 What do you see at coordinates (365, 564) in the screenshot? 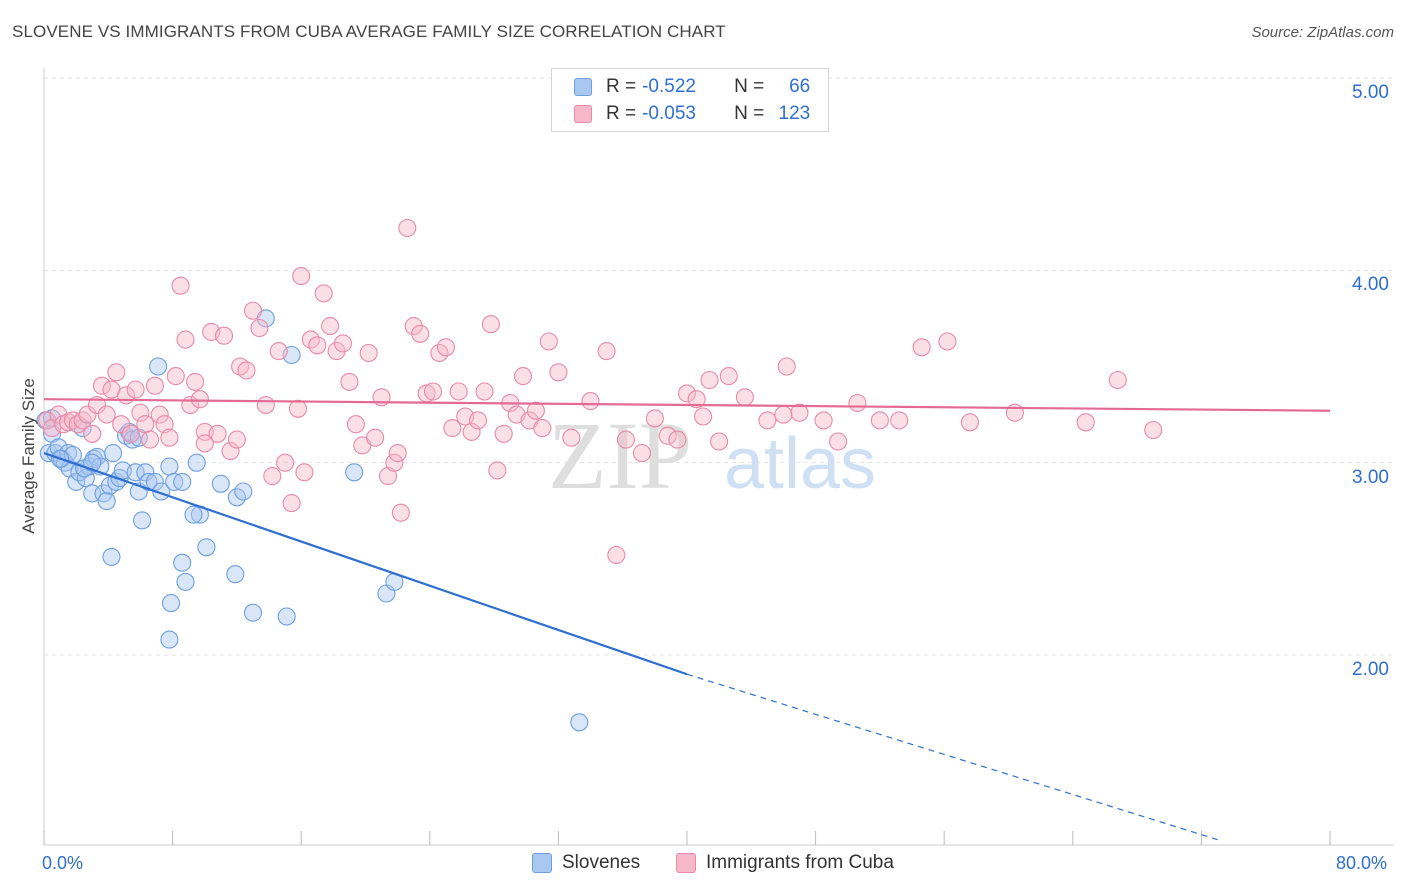
I see `trend-line-slovenes` at bounding box center [365, 564].